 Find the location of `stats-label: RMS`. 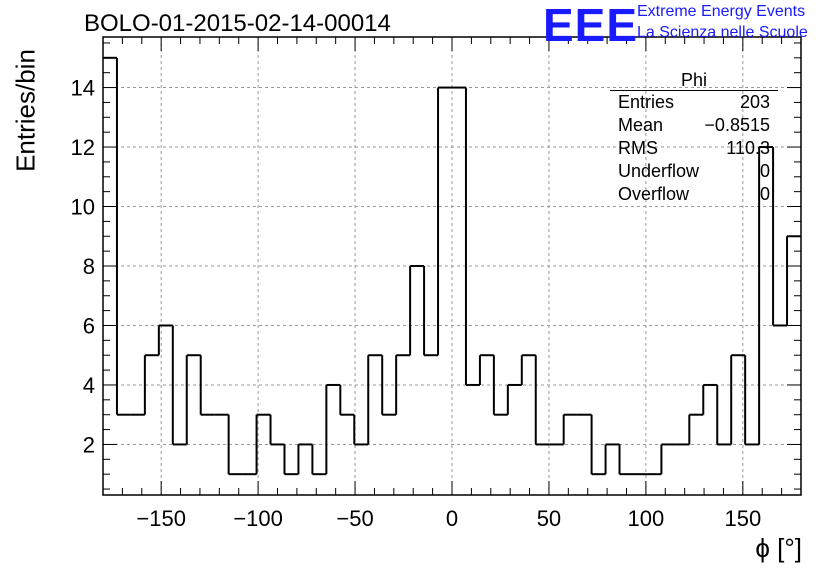

stats-label: RMS is located at coordinates (638, 148).